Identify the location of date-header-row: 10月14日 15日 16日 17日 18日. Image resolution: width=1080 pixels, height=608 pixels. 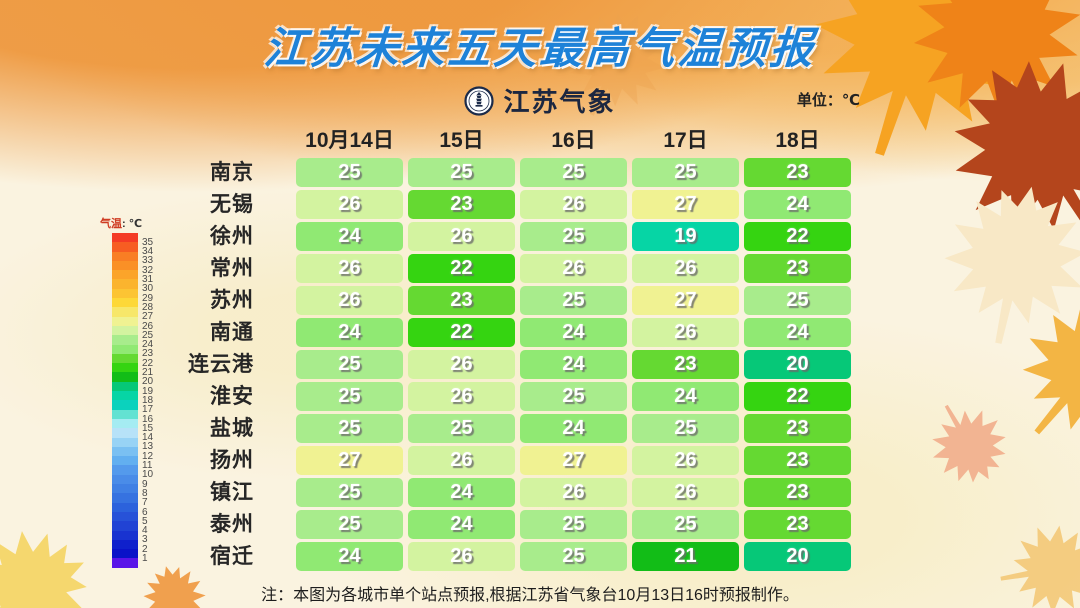
(573, 141).